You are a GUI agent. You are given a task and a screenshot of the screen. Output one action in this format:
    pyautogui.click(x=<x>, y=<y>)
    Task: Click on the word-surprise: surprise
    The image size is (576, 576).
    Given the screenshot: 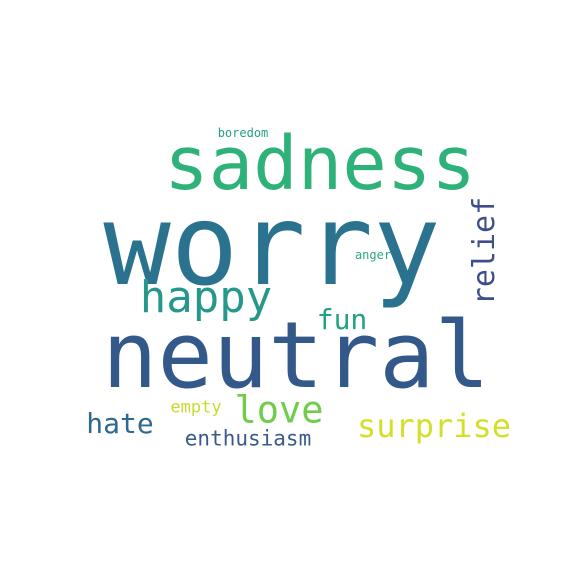 What is the action you would take?
    pyautogui.click(x=434, y=426)
    